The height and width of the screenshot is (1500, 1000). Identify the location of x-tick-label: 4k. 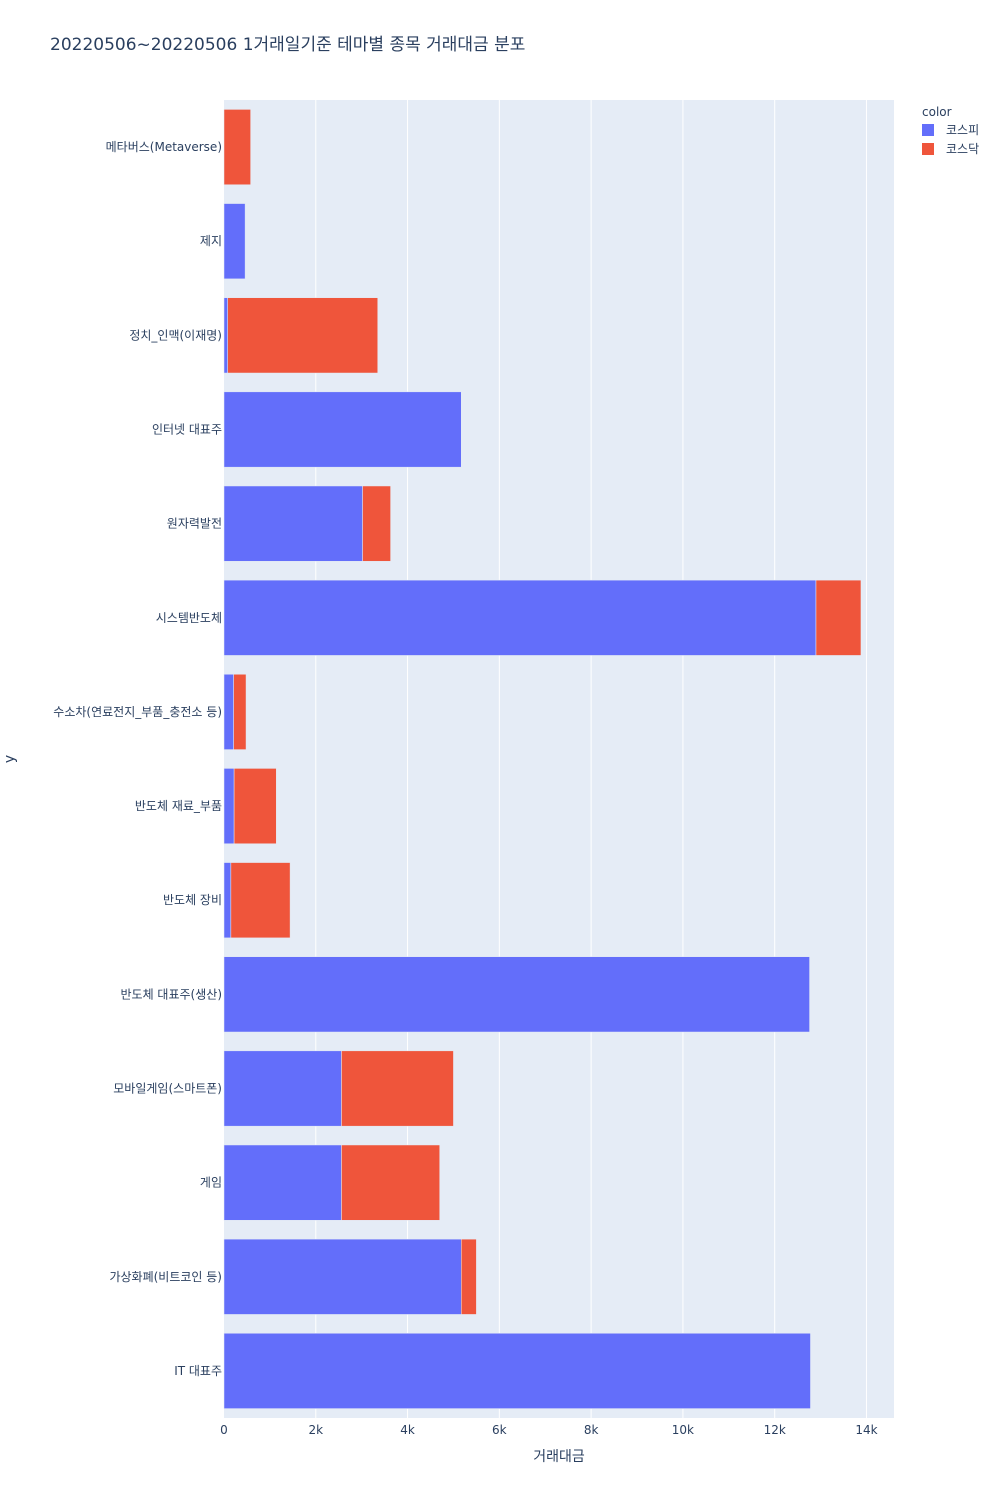
(407, 1430).